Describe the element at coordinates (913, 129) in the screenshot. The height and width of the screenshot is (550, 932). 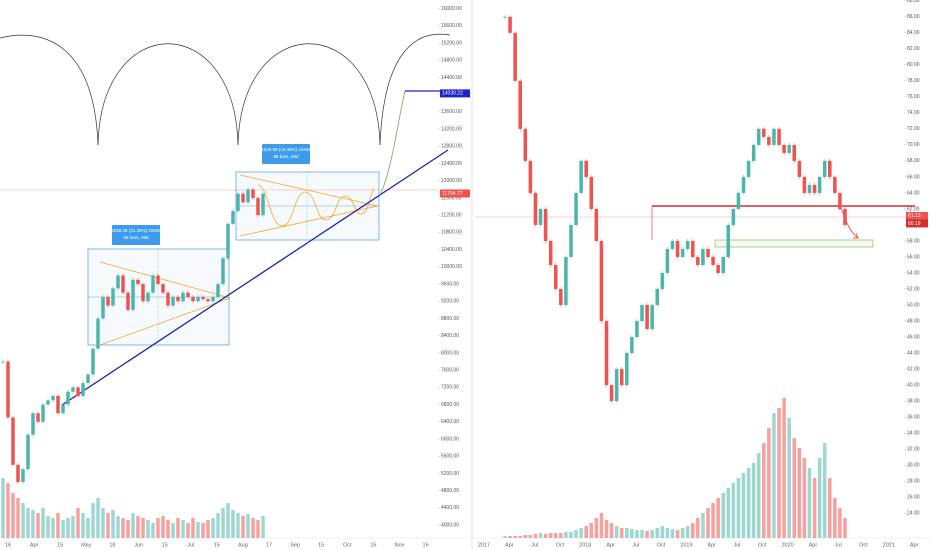
I see `y-tick-label: 72.00` at that location.